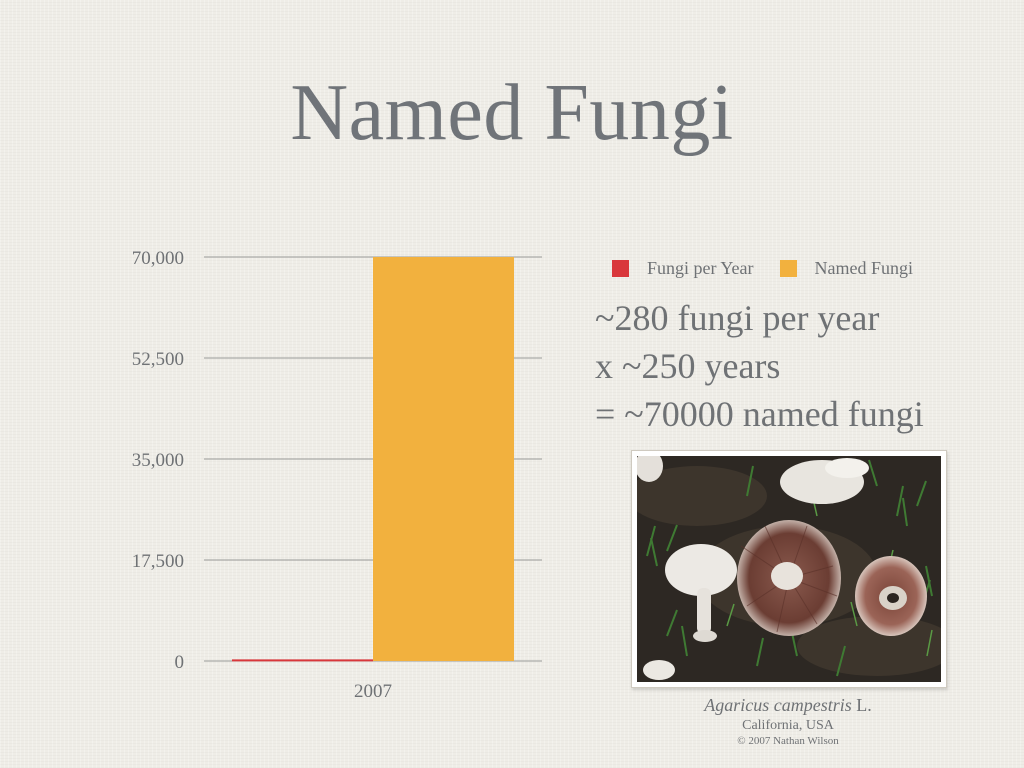 The height and width of the screenshot is (768, 1024). Describe the element at coordinates (158, 359) in the screenshot. I see `y-tick-label: 52,500` at that location.